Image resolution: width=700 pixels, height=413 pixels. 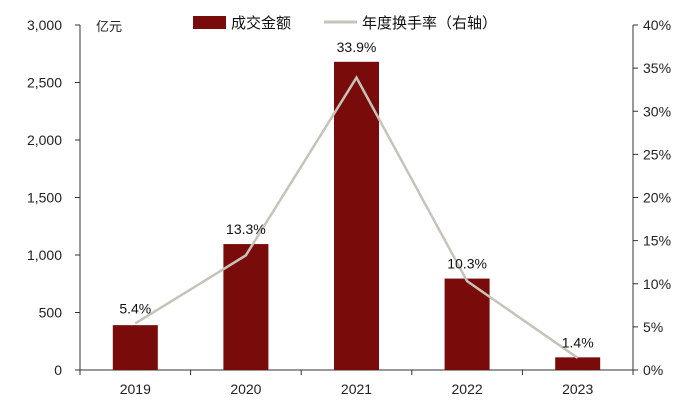 I want to click on legend: 成交金额 年度换手率（右轴）, so click(x=345, y=23).